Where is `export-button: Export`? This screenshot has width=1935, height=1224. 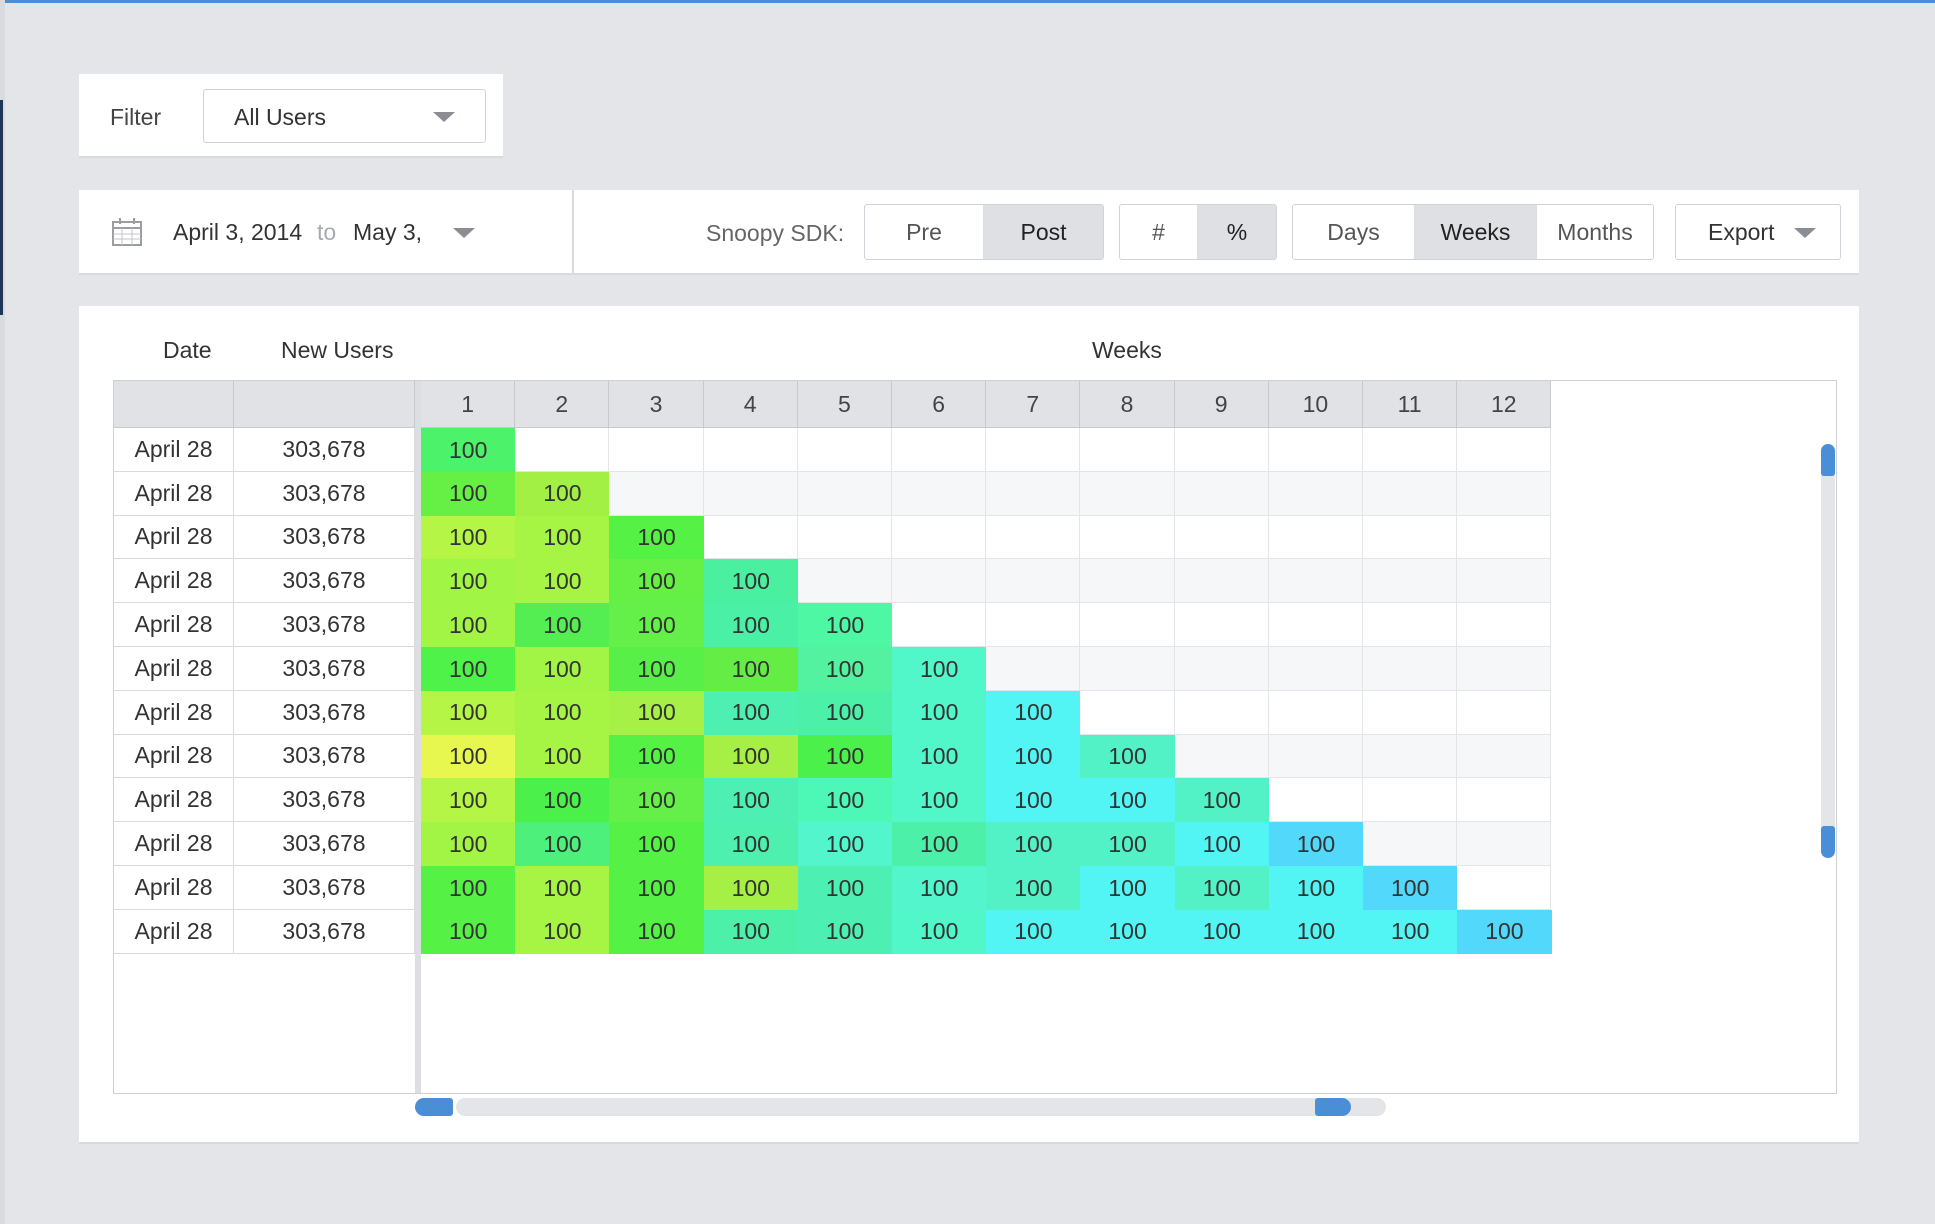 export-button: Export is located at coordinates (1758, 232).